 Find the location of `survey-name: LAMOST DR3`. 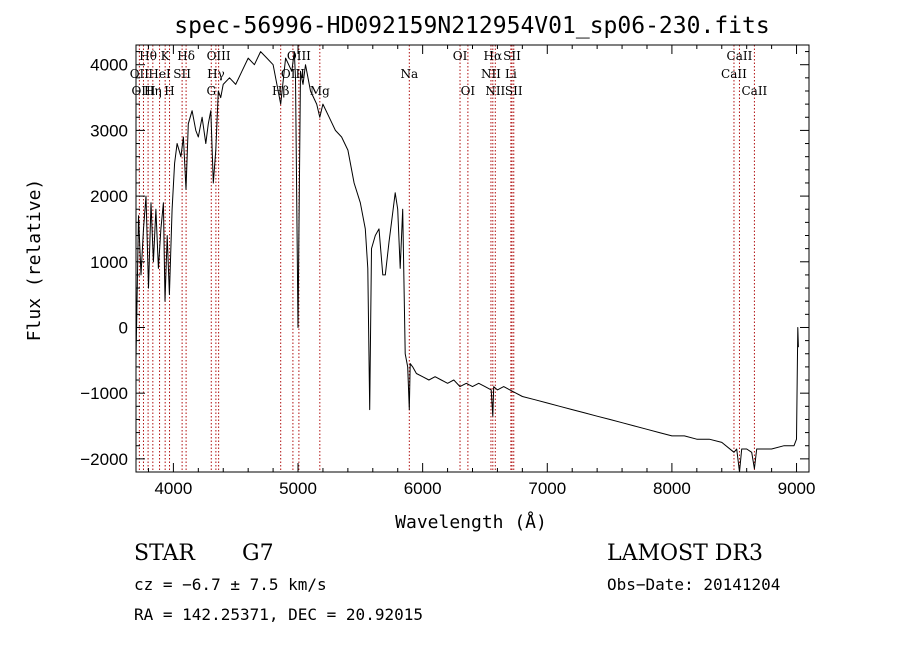

survey-name: LAMOST DR3 is located at coordinates (685, 553).